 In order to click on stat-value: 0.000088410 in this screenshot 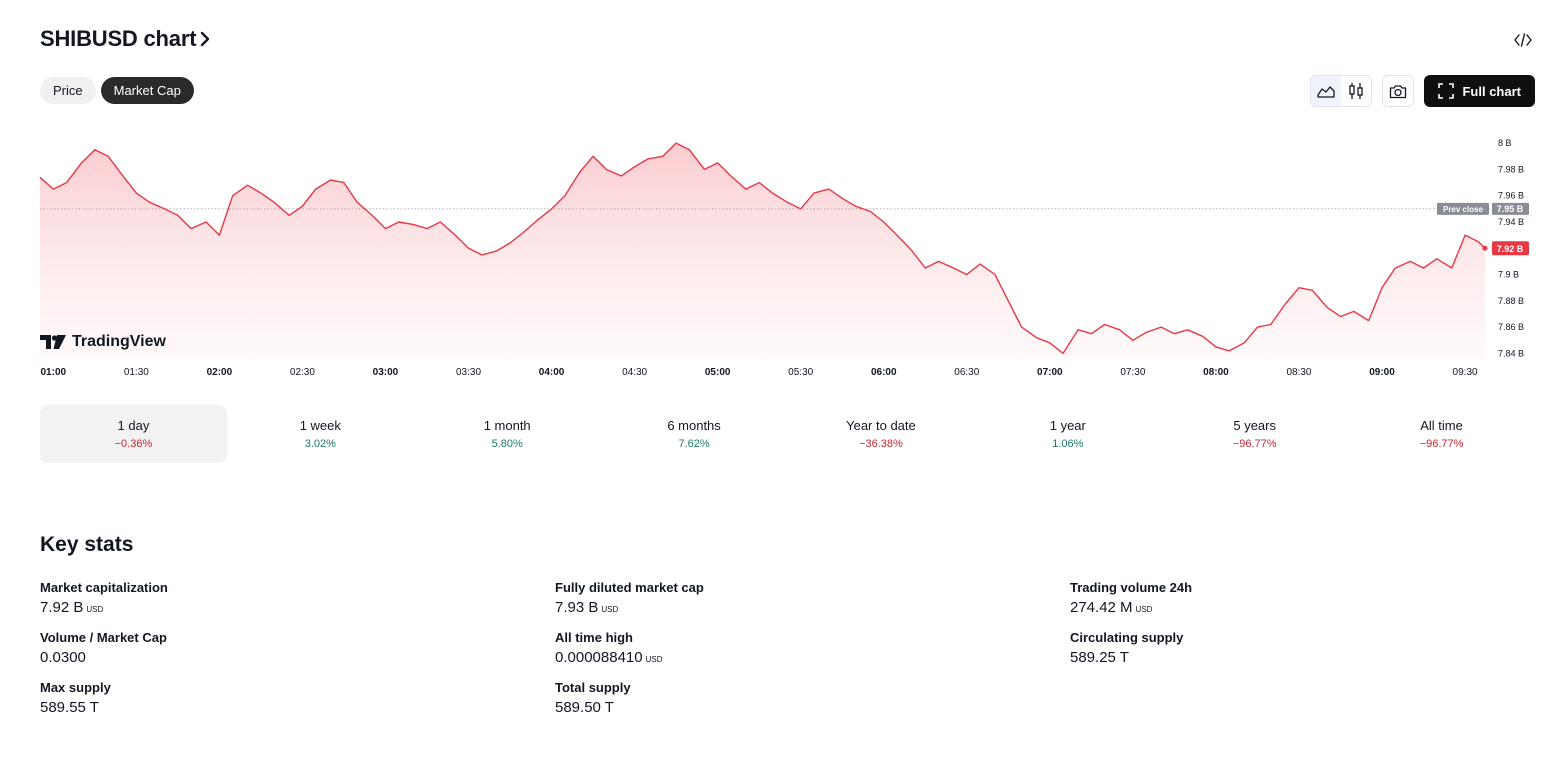, I will do `click(599, 657)`.